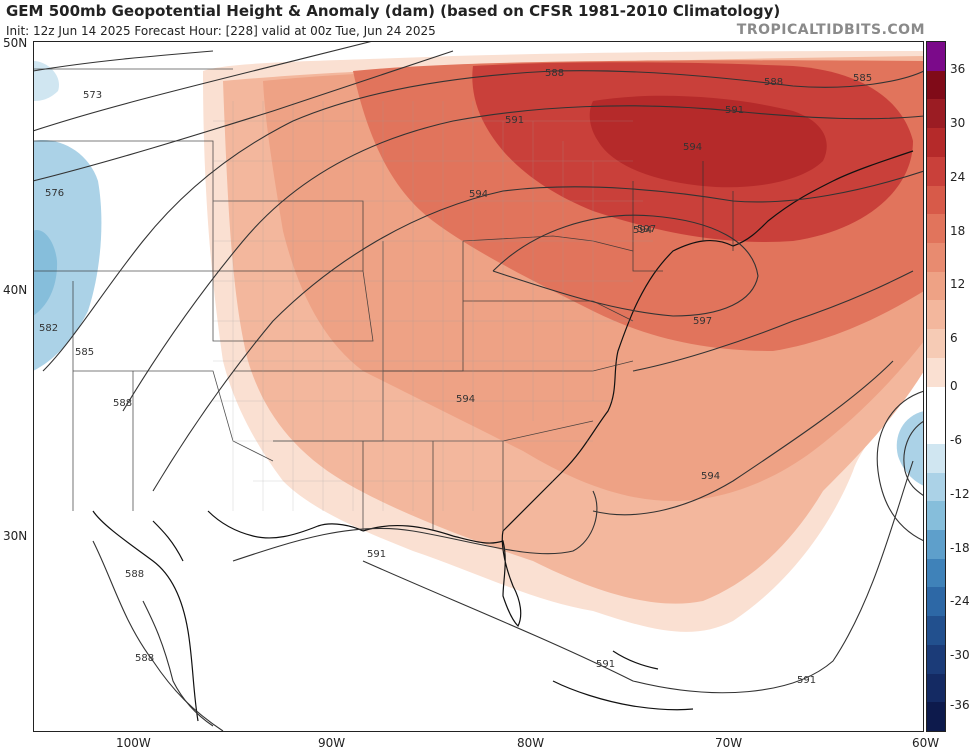 The width and height of the screenshot is (977, 750). Describe the element at coordinates (960, 548) in the screenshot. I see `colorbar-tick: -18` at that location.